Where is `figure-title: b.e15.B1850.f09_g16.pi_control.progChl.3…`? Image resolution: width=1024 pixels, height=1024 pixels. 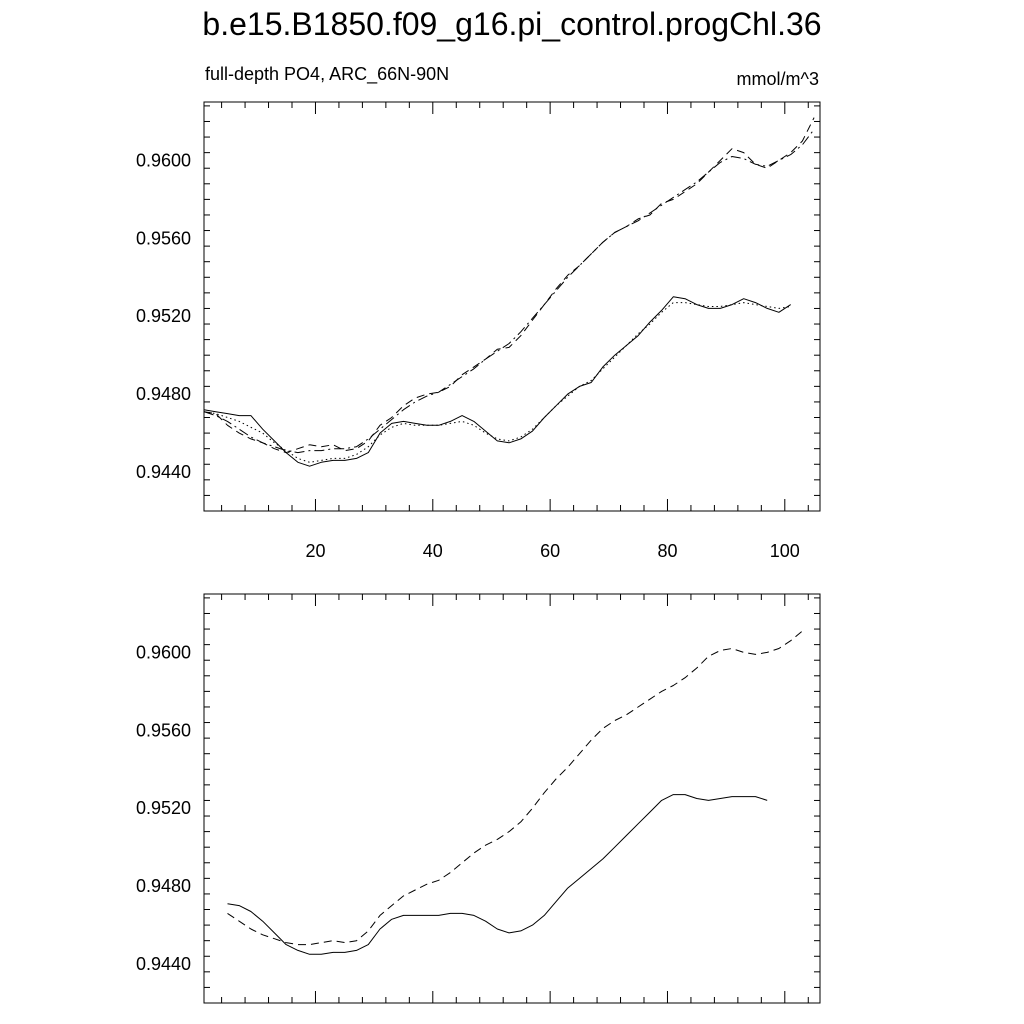 figure-title: b.e15.B1850.f09_g16.pi_control.progChl.3… is located at coordinates (512, 24).